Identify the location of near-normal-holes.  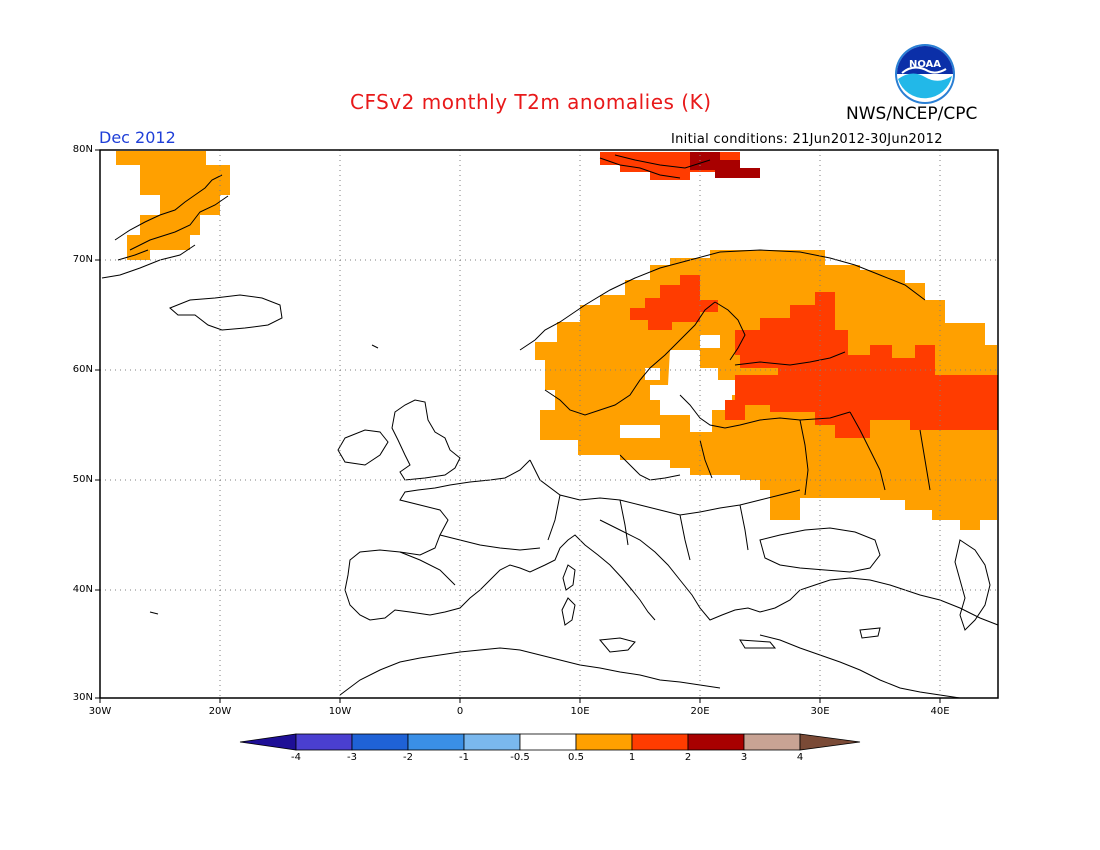
(680, 386).